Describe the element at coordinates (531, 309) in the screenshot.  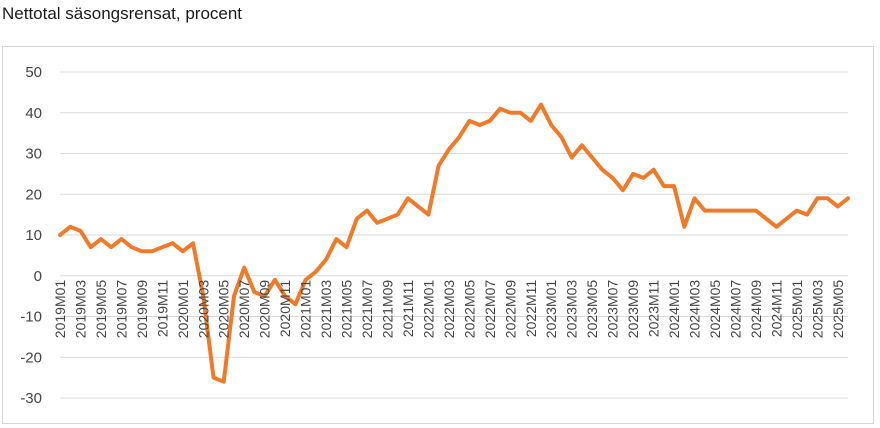
I see `x-tick-label: 2022M11` at that location.